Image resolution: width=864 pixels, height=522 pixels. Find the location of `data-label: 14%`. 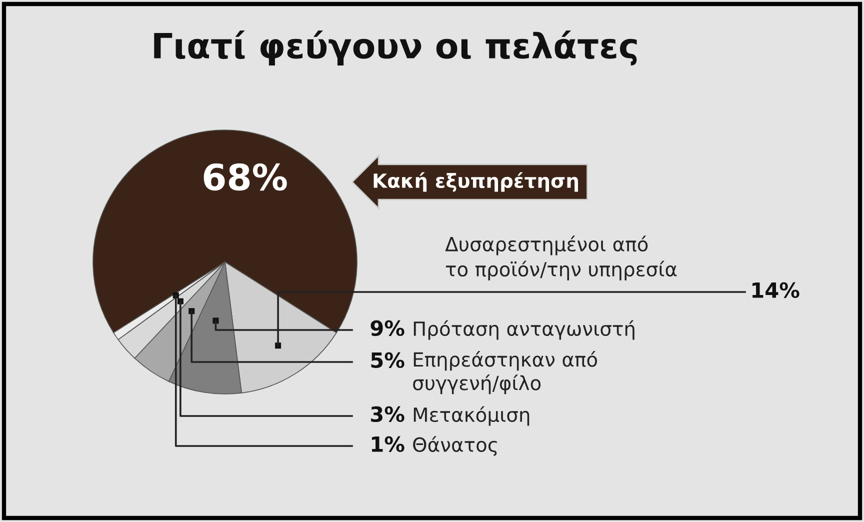

data-label: 14% is located at coordinates (776, 290).